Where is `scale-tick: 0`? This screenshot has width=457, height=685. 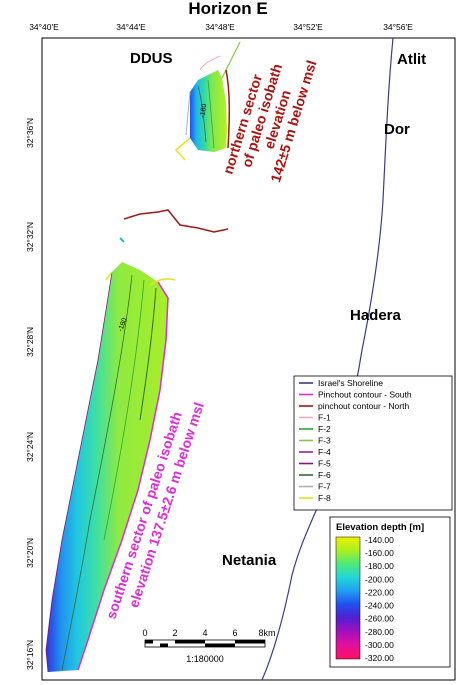 scale-tick: 0 is located at coordinates (144, 633).